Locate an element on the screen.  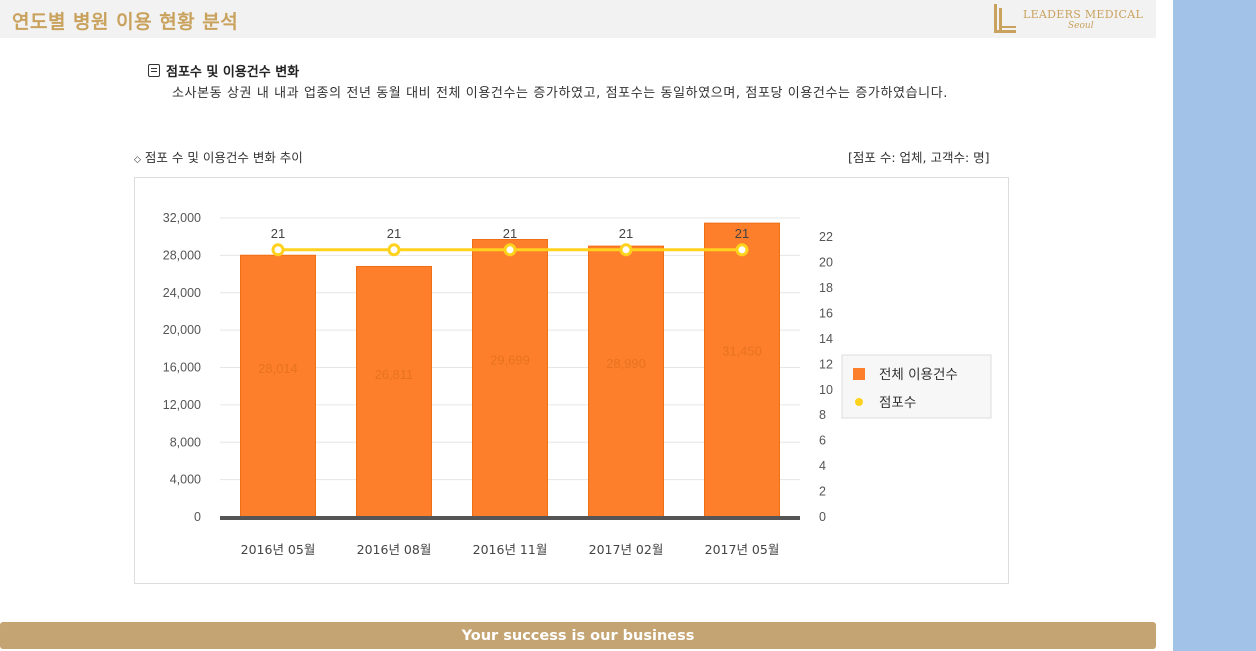
right-axis-tick-label: 8 is located at coordinates (822, 415).